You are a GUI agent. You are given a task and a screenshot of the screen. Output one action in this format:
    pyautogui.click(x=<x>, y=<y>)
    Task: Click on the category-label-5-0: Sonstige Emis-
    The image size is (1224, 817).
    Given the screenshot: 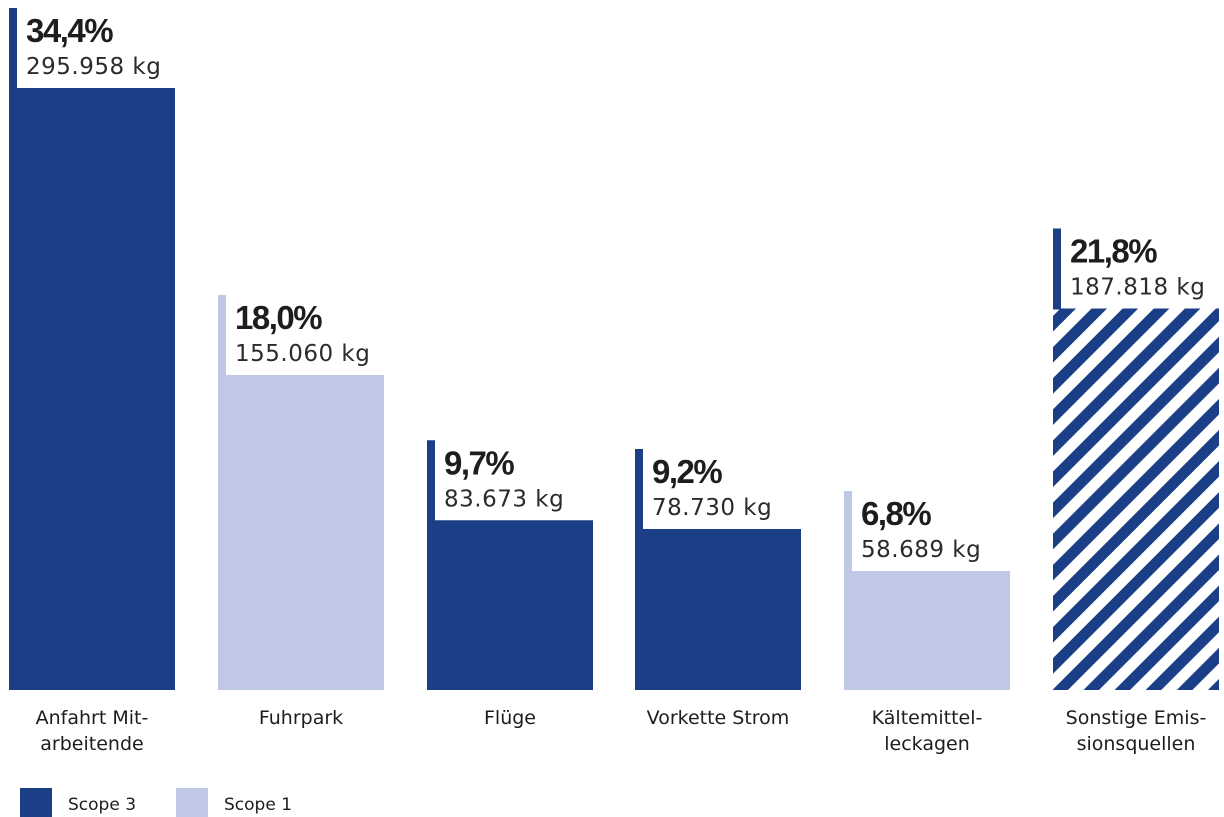 What is the action you would take?
    pyautogui.click(x=1136, y=718)
    